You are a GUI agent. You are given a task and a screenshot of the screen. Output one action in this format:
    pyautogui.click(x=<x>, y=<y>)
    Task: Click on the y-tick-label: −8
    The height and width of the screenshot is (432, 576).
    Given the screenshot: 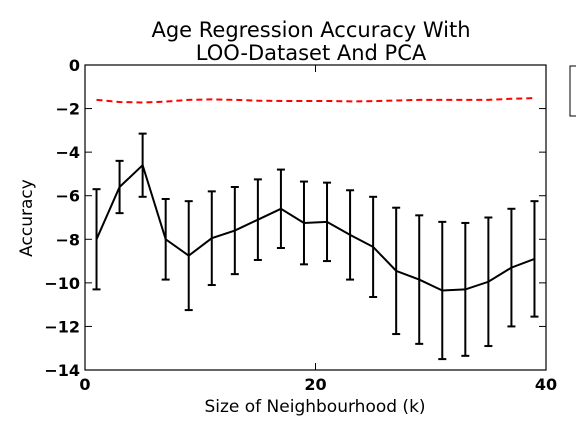 What is the action you would take?
    pyautogui.click(x=67, y=239)
    